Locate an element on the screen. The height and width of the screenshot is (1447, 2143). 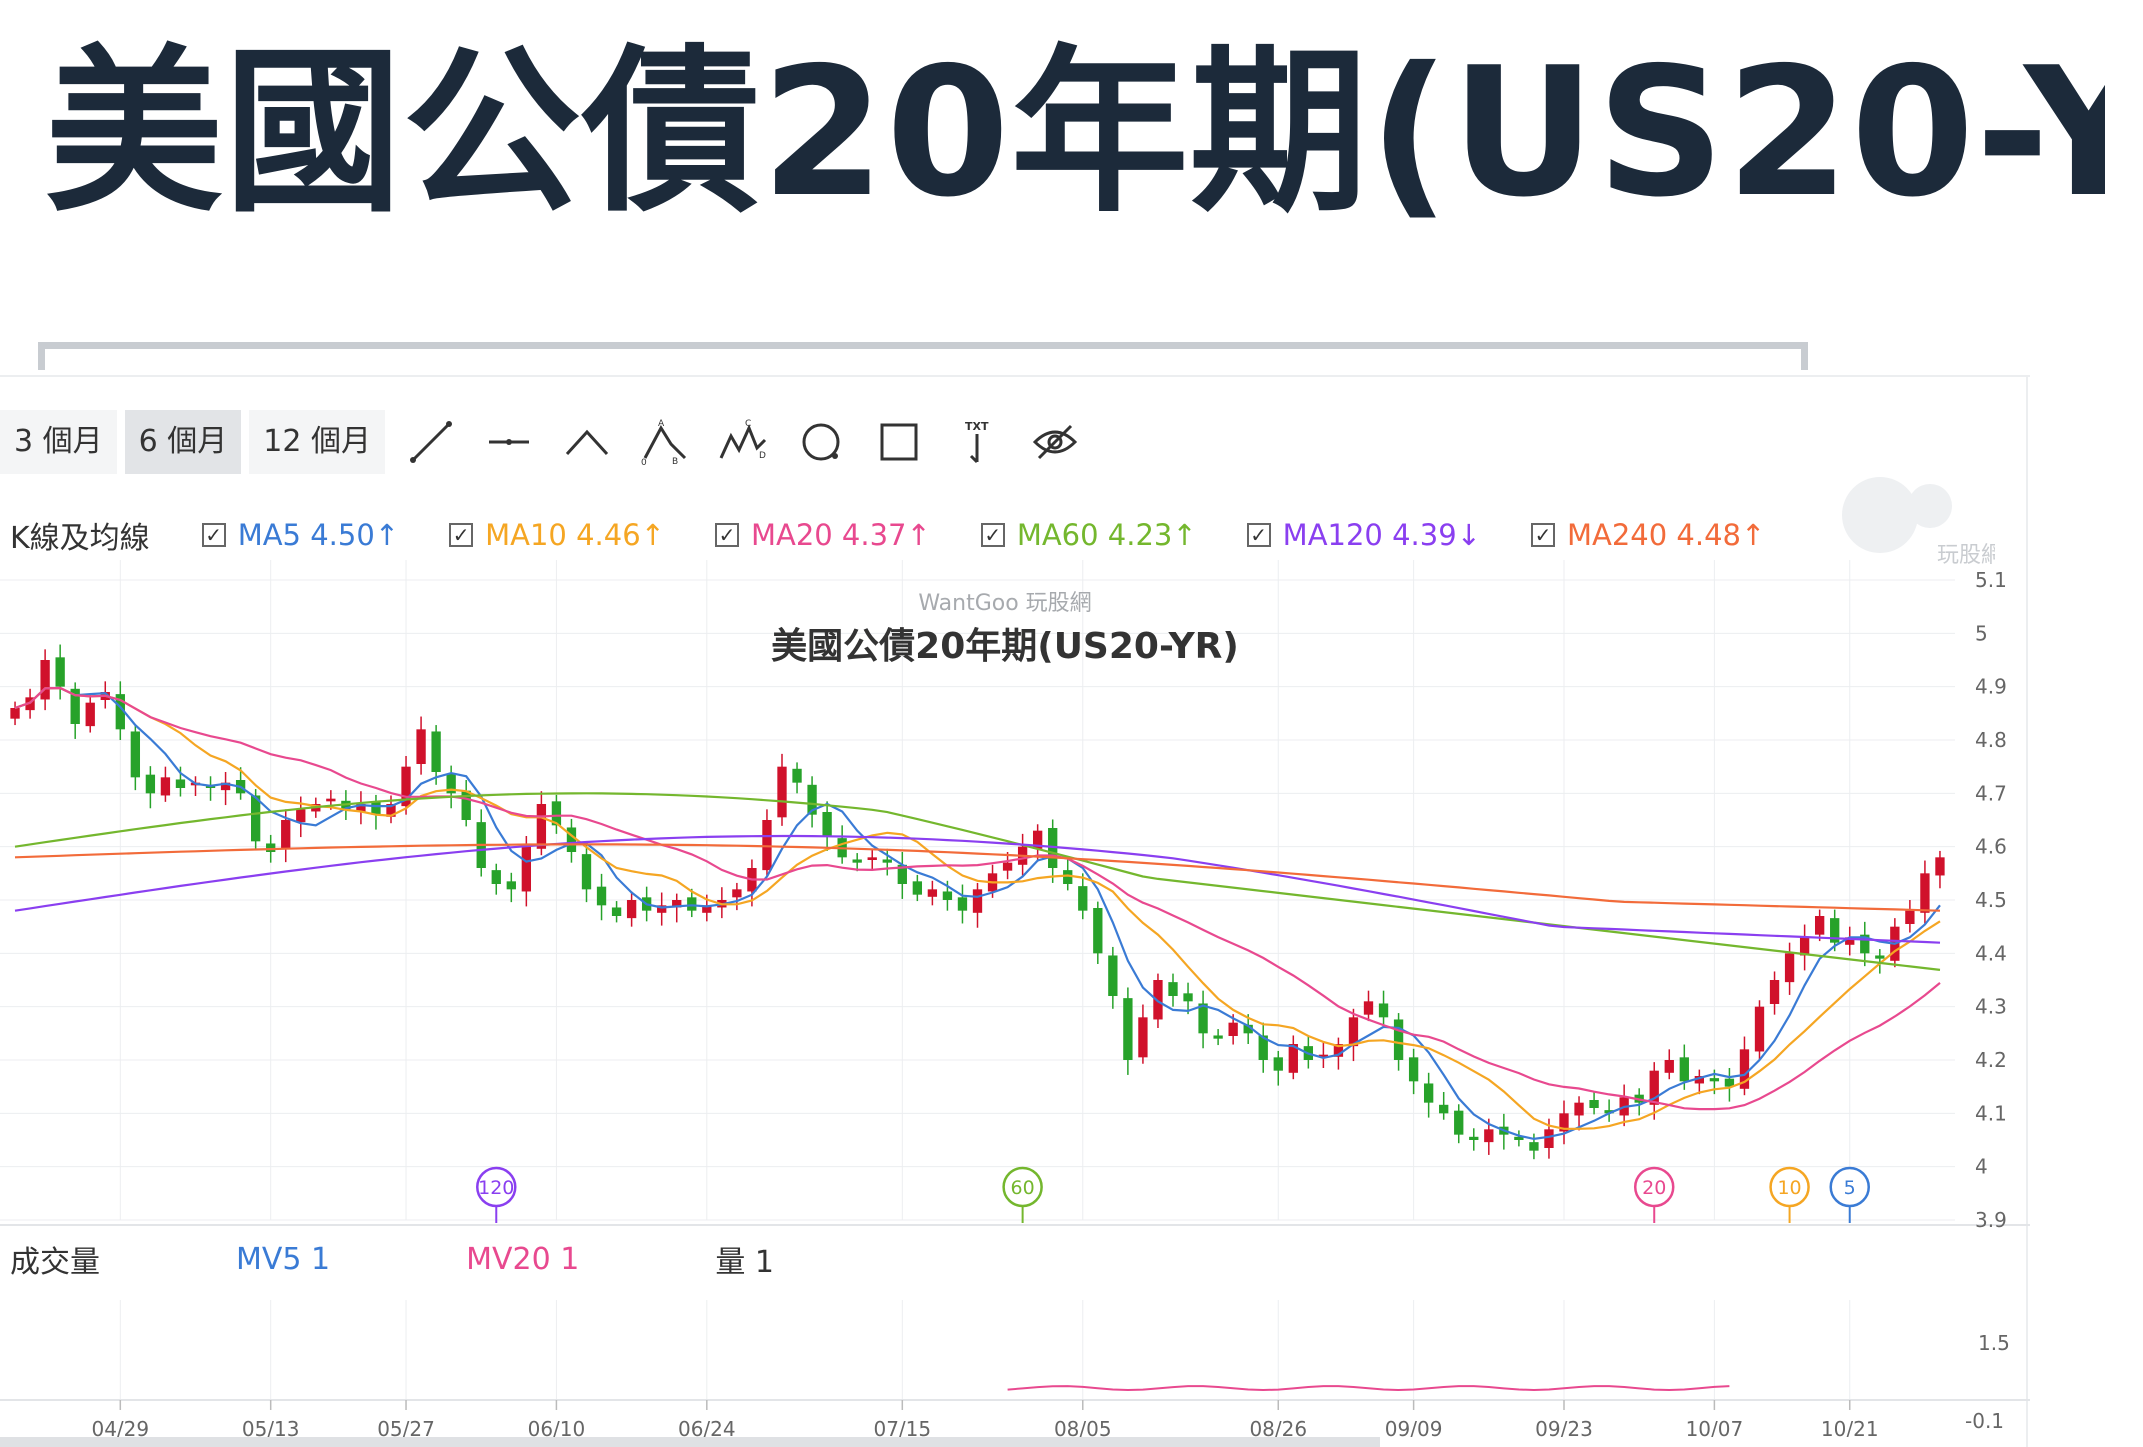
ma-legend-item-ma5: ✓ MA5 4.50↑ is located at coordinates (300, 535).